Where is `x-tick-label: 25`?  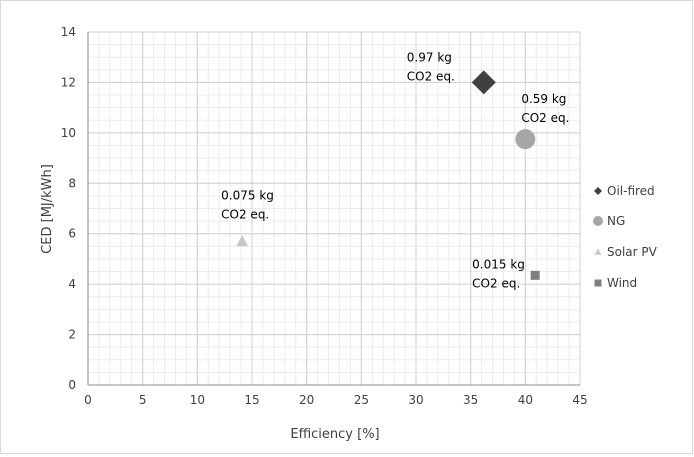 x-tick-label: 25 is located at coordinates (361, 400).